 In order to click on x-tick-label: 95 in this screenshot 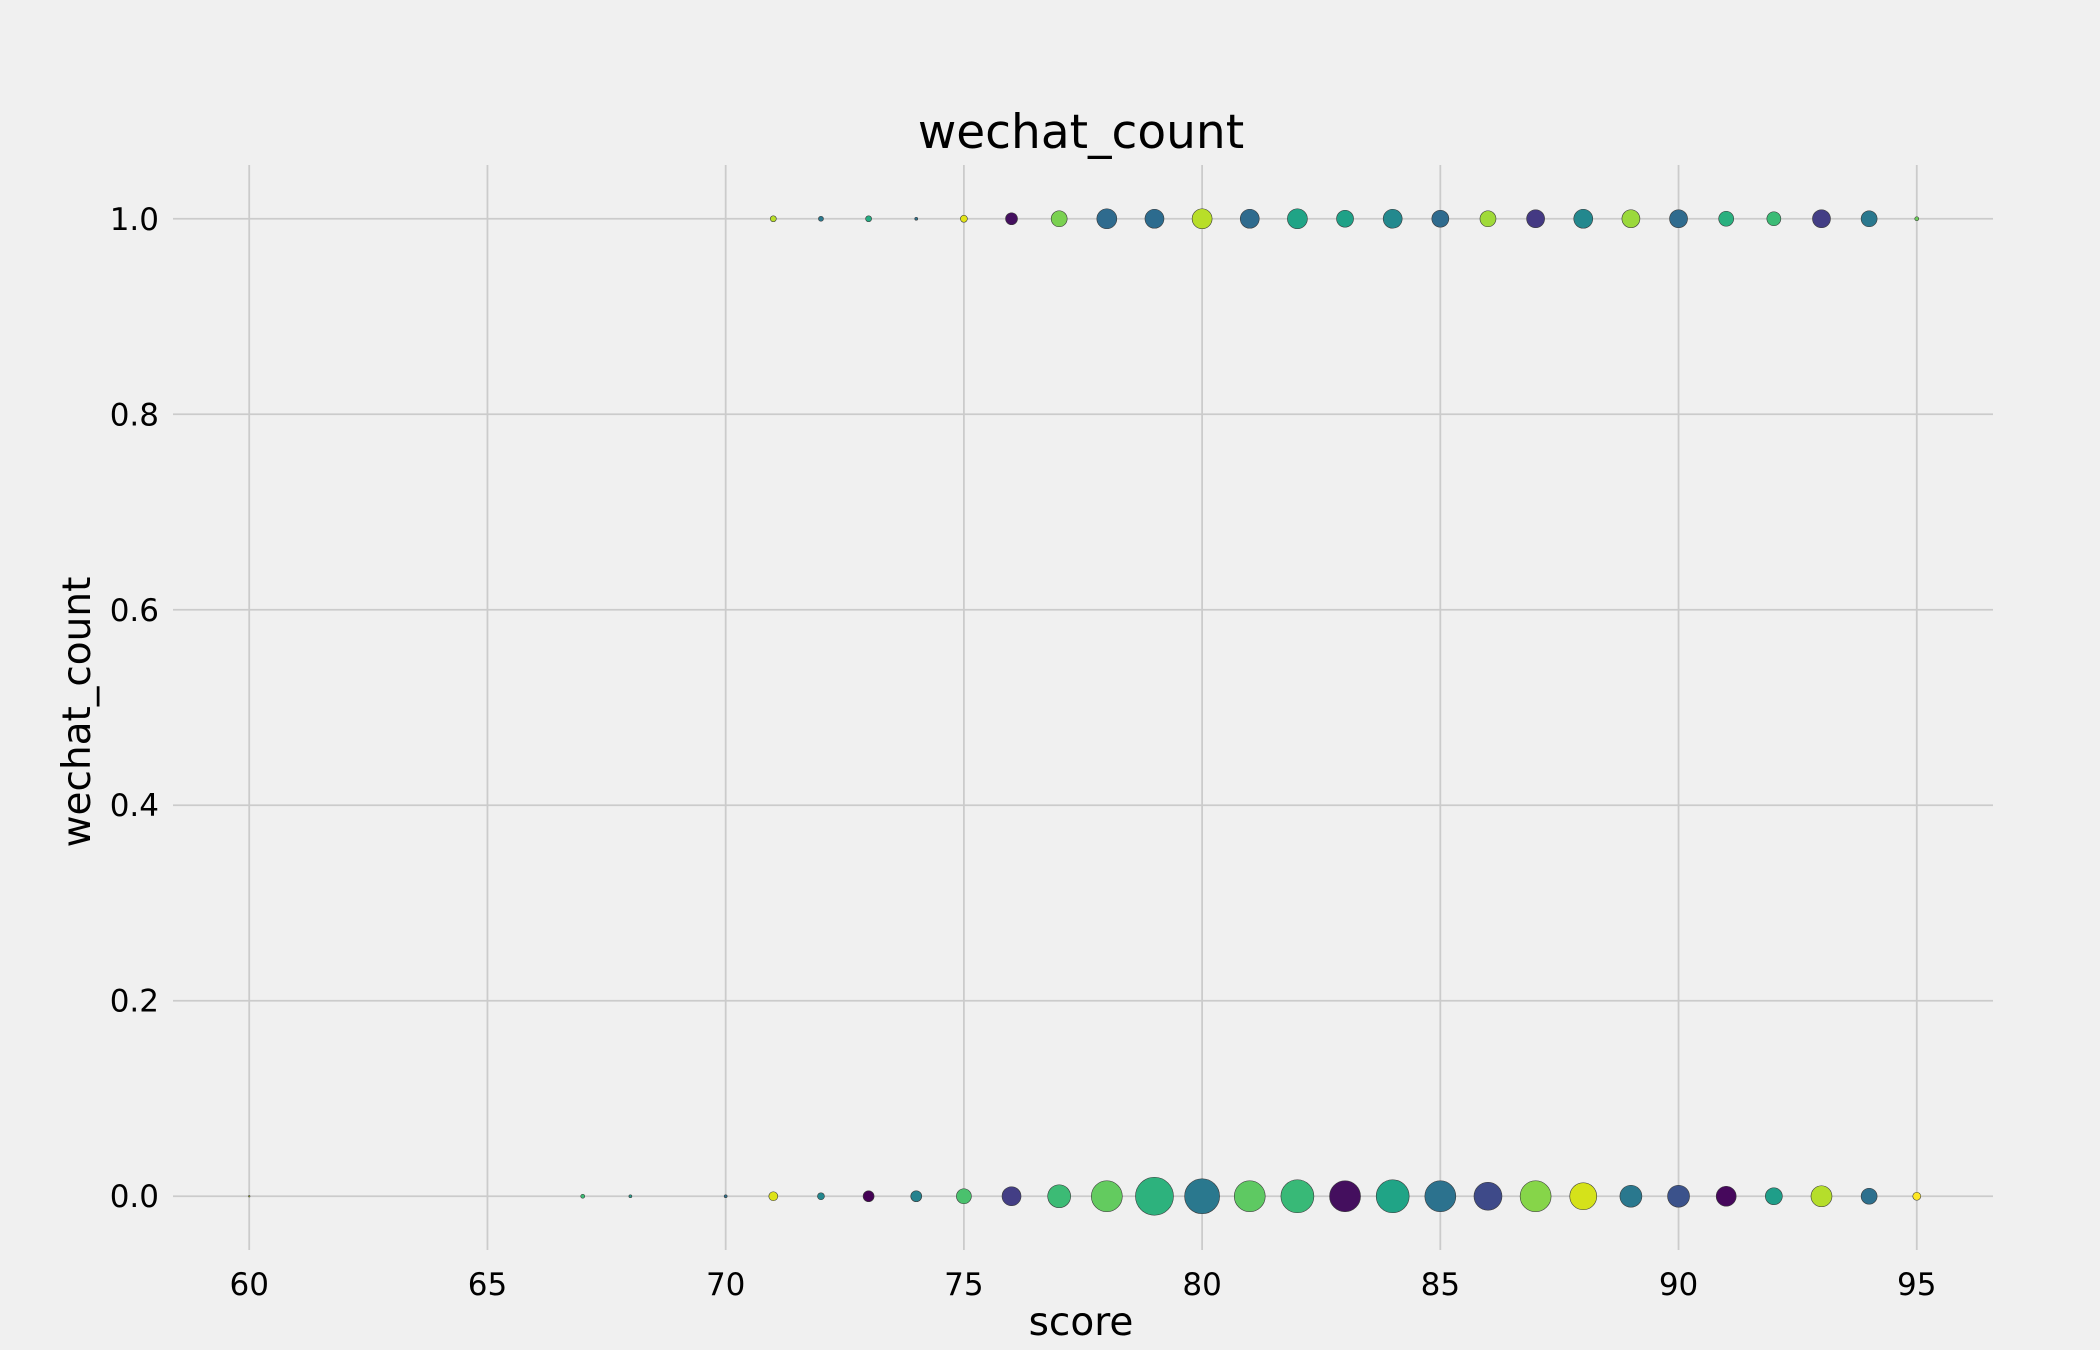, I will do `click(1916, 1285)`.